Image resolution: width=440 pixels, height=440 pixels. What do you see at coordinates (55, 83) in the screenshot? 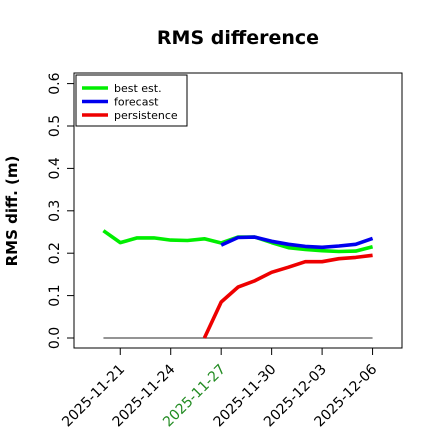
I see `y-tick-label: 0.6` at bounding box center [55, 83].